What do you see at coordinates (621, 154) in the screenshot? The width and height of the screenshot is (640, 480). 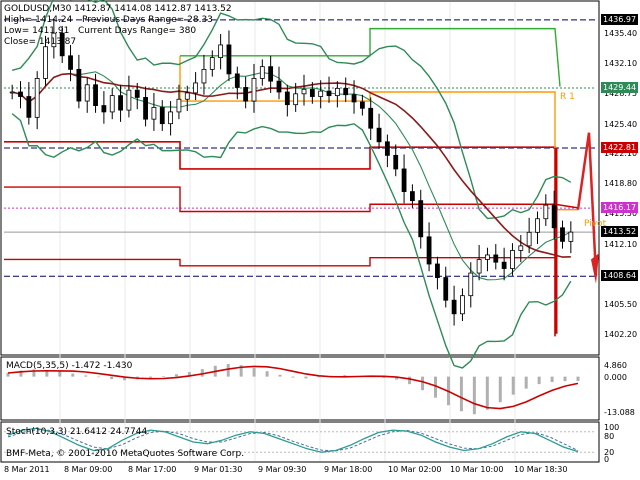 I see `price-tick: 1422.10` at bounding box center [621, 154].